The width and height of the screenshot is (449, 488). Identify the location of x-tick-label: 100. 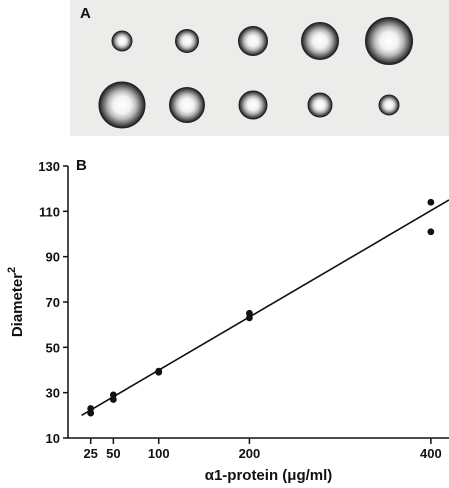
(159, 453).